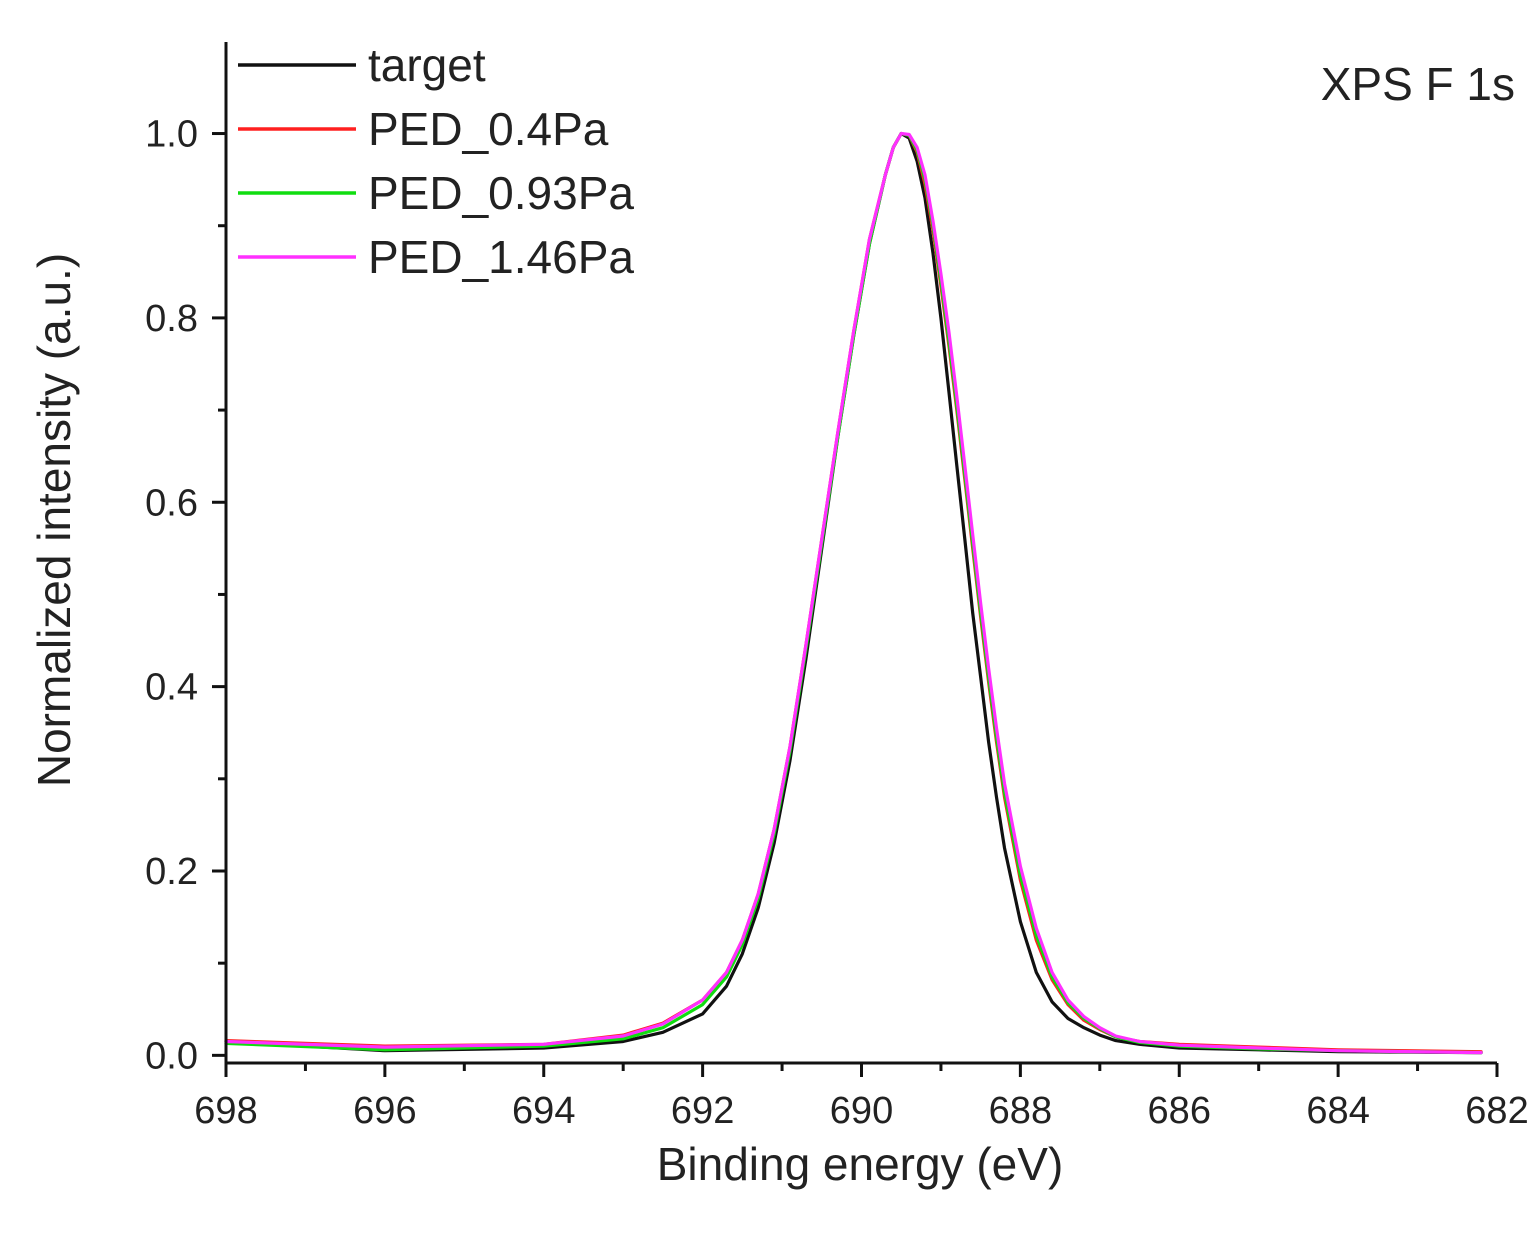  I want to click on x-tick-label: 698, so click(225, 1111).